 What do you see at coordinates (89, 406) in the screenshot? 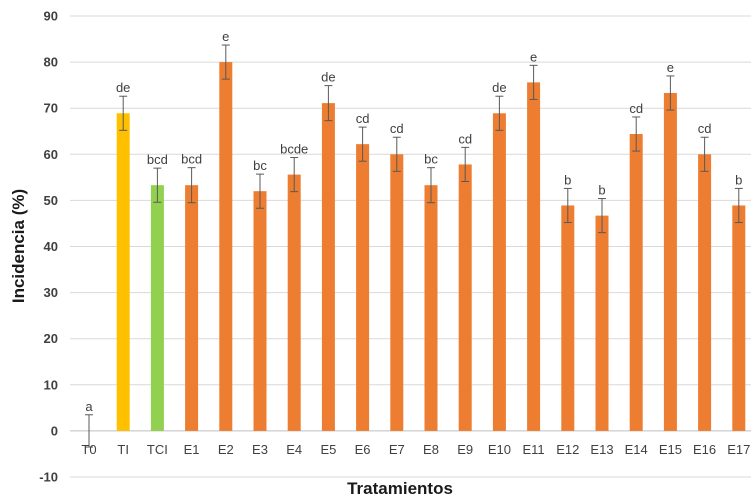
I see `data-label-T0: a` at bounding box center [89, 406].